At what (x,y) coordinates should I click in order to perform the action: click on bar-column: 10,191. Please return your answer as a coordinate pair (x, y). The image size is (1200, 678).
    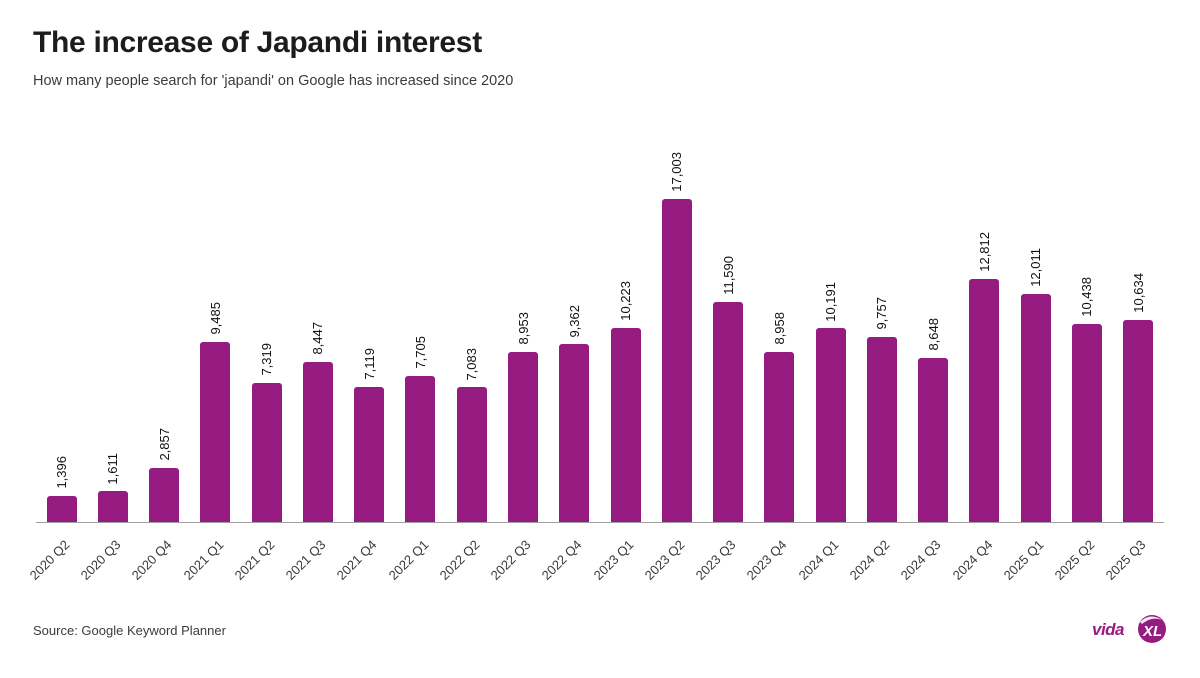
    Looking at the image, I should click on (830, 402).